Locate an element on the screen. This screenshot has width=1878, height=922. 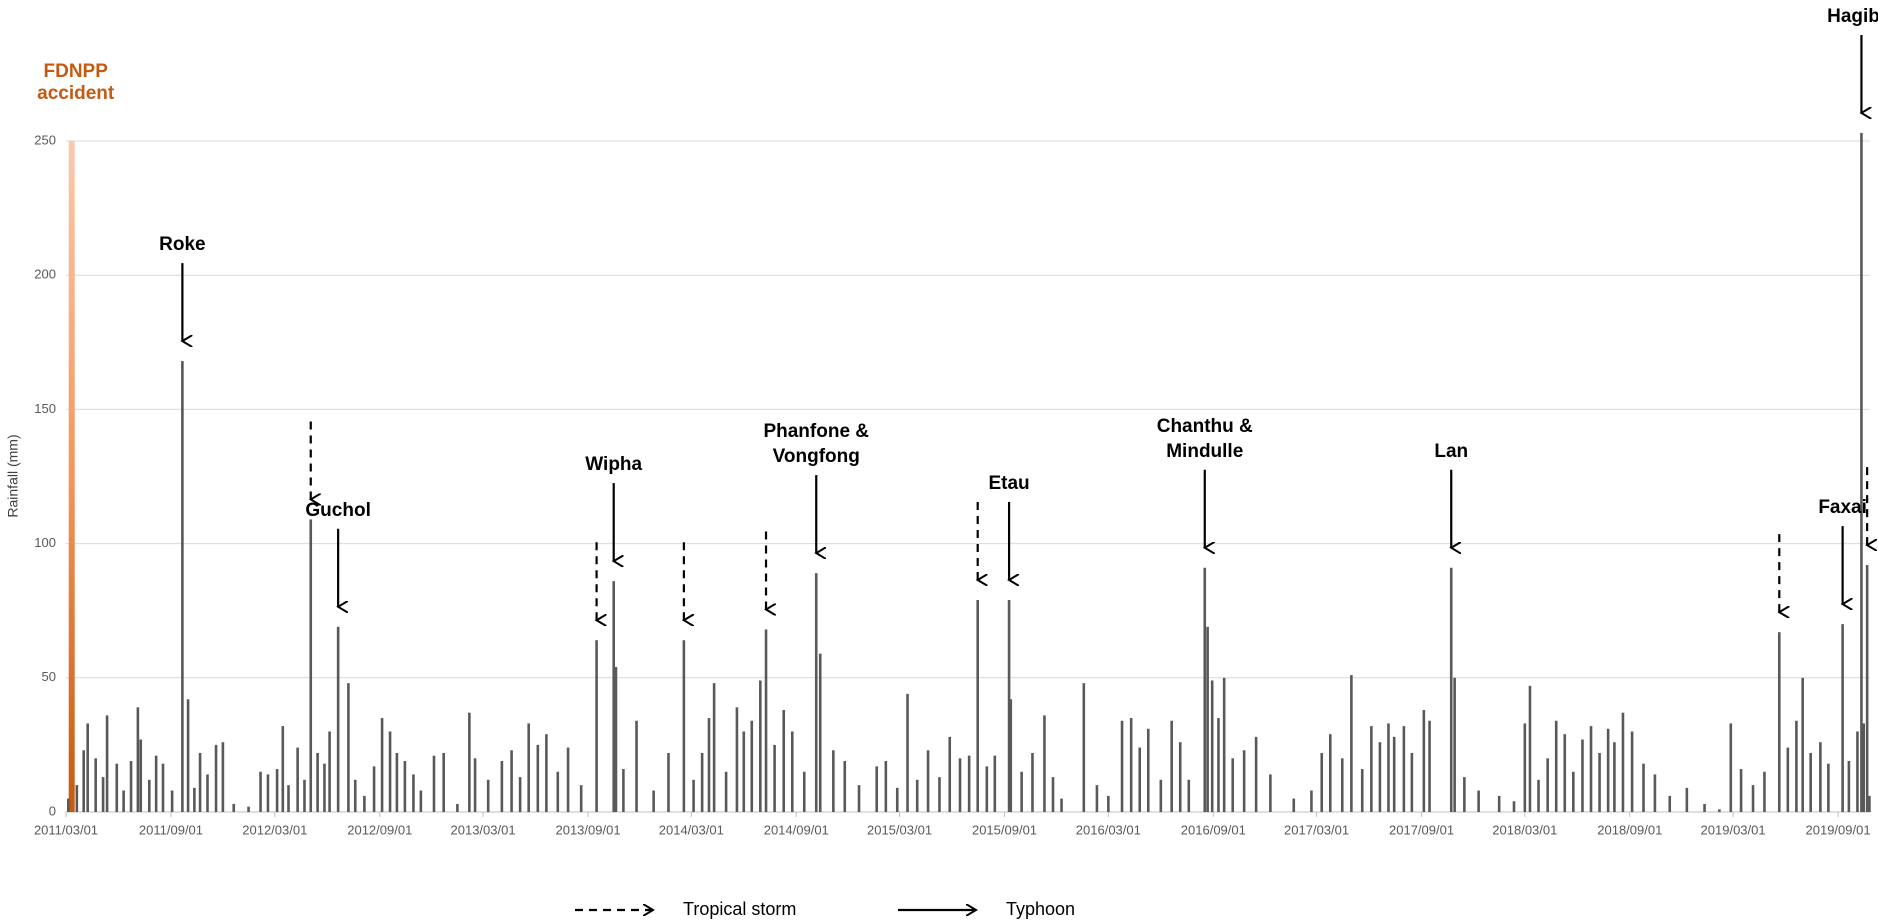
y-tick-label: 200 is located at coordinates (45, 274).